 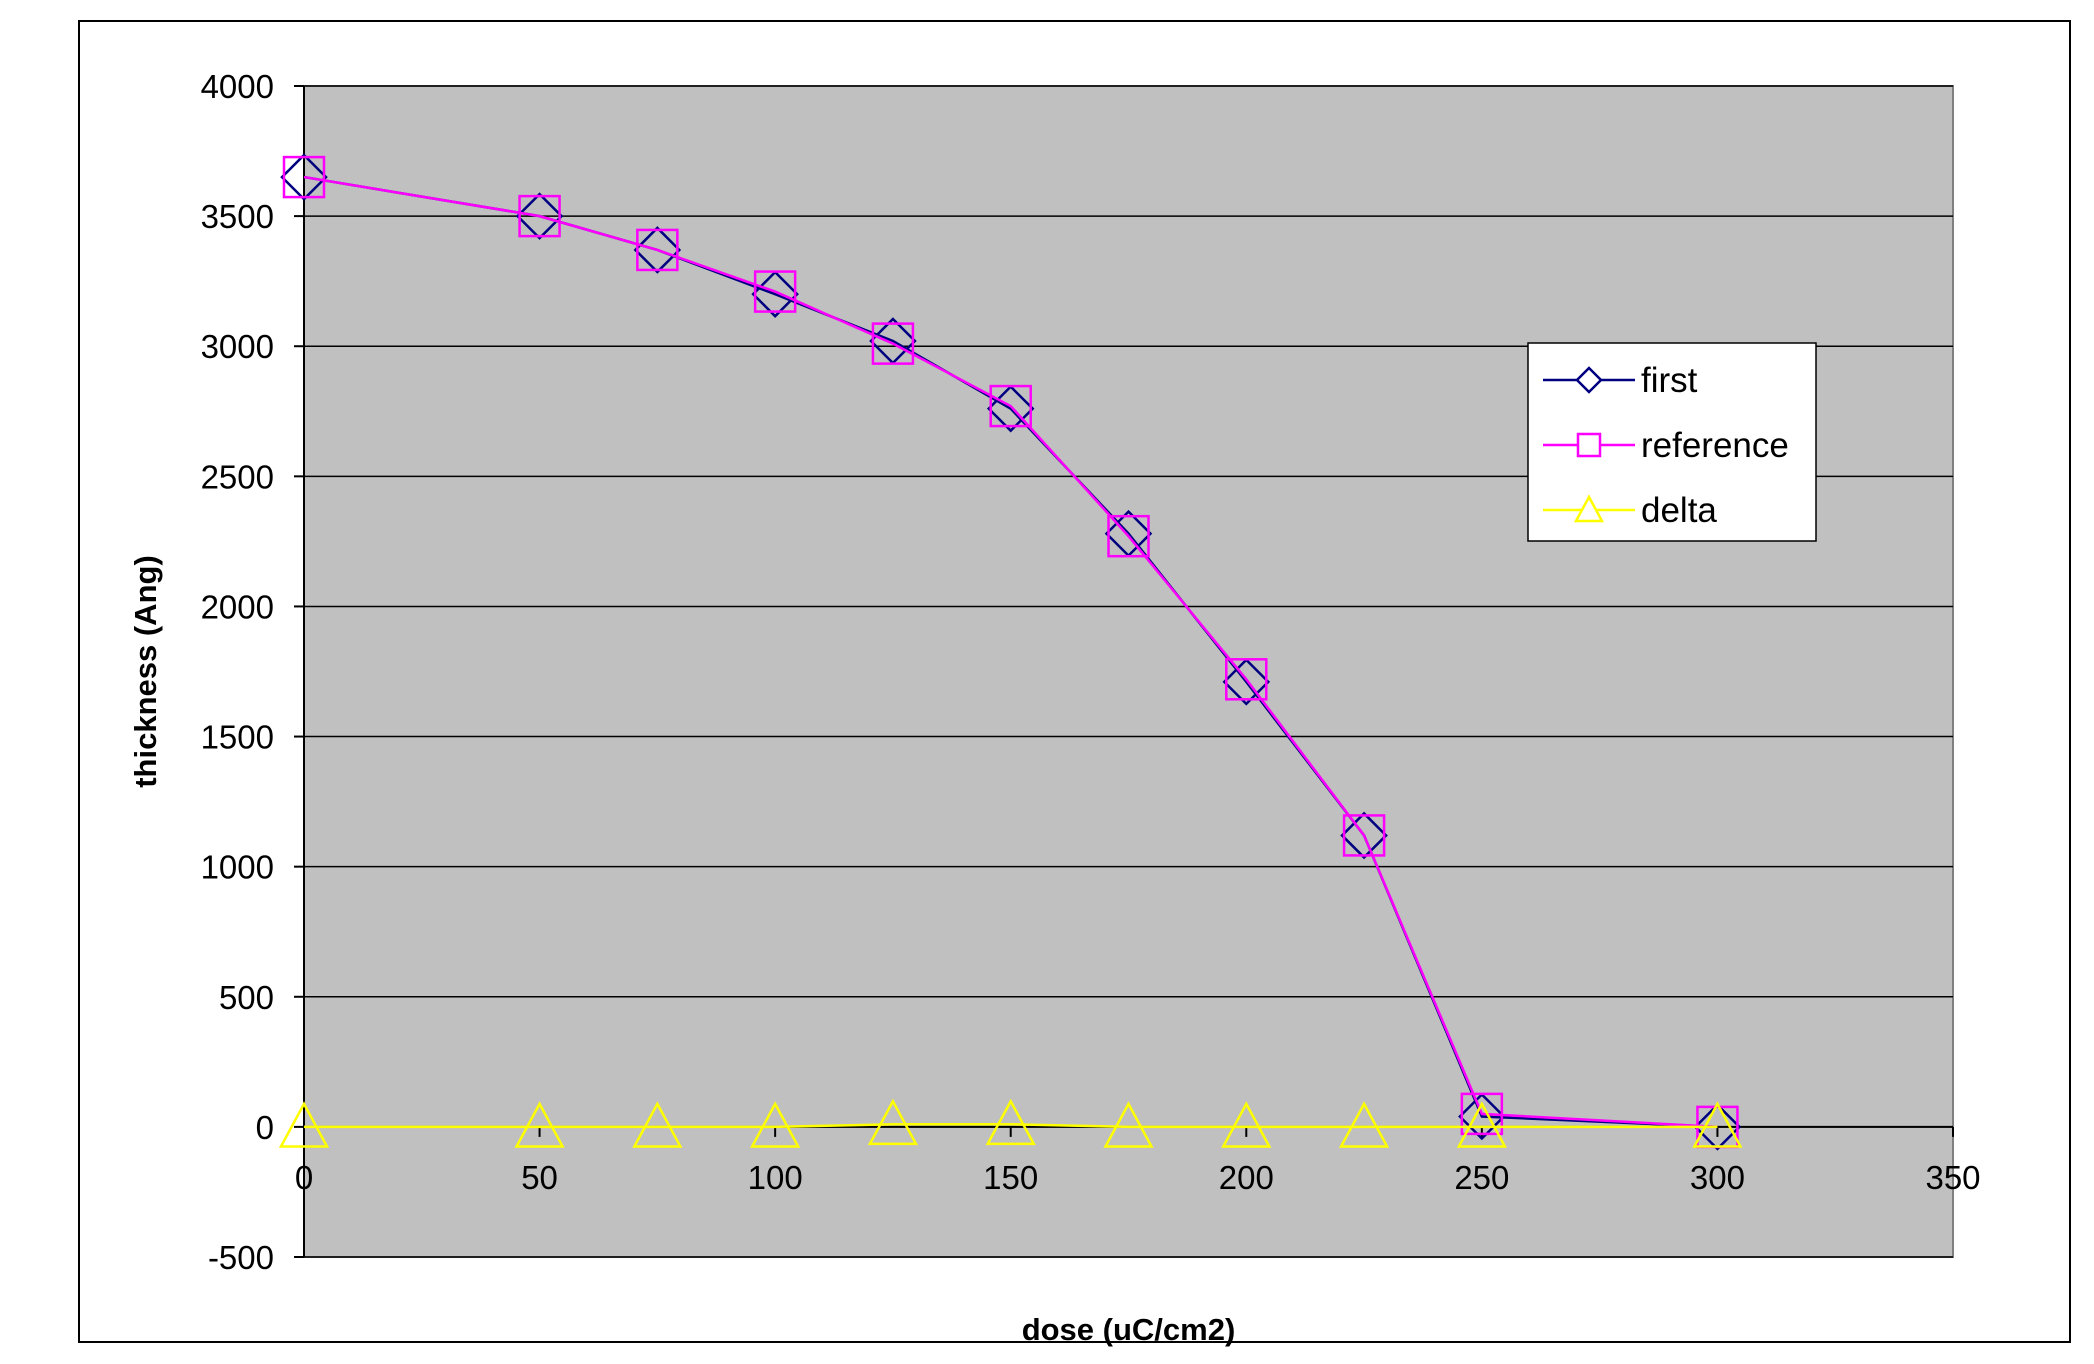 What do you see at coordinates (1630, 510) in the screenshot?
I see `legend-item-delta: delta` at bounding box center [1630, 510].